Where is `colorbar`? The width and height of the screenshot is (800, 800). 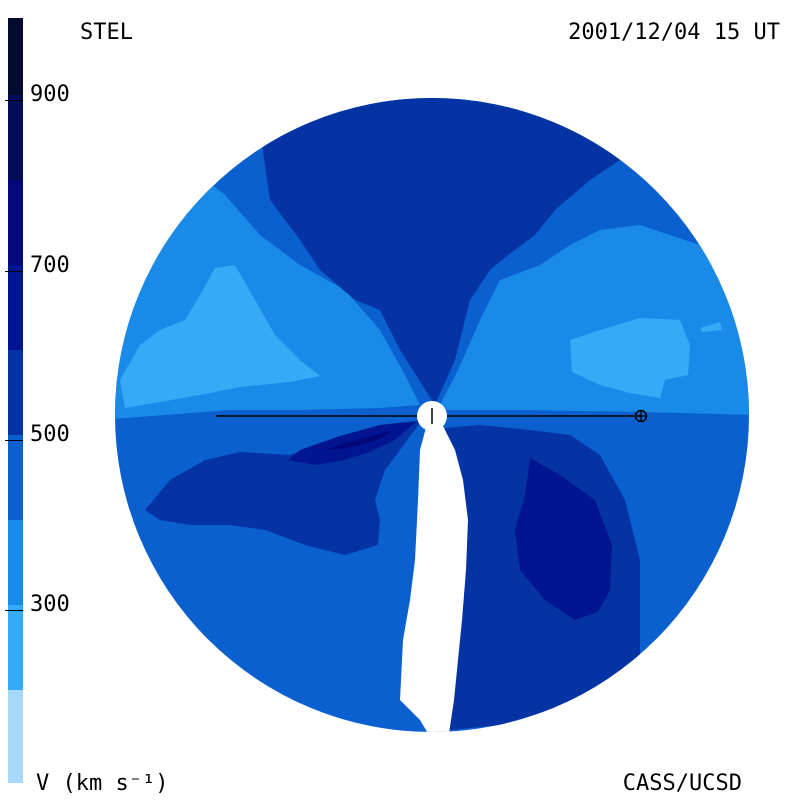 colorbar is located at coordinates (15, 400).